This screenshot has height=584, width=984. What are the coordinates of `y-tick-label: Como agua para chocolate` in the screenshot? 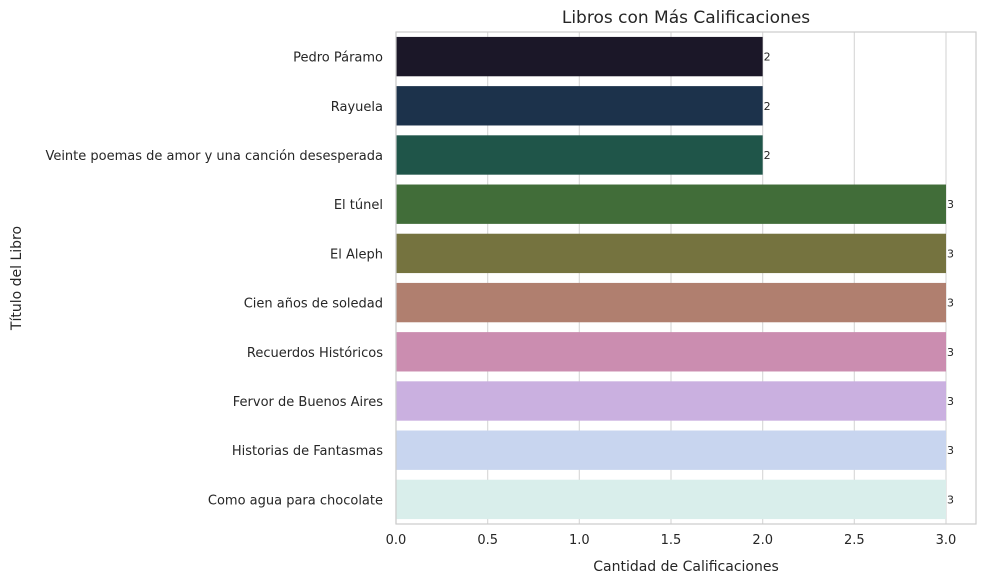 It's located at (295, 500).